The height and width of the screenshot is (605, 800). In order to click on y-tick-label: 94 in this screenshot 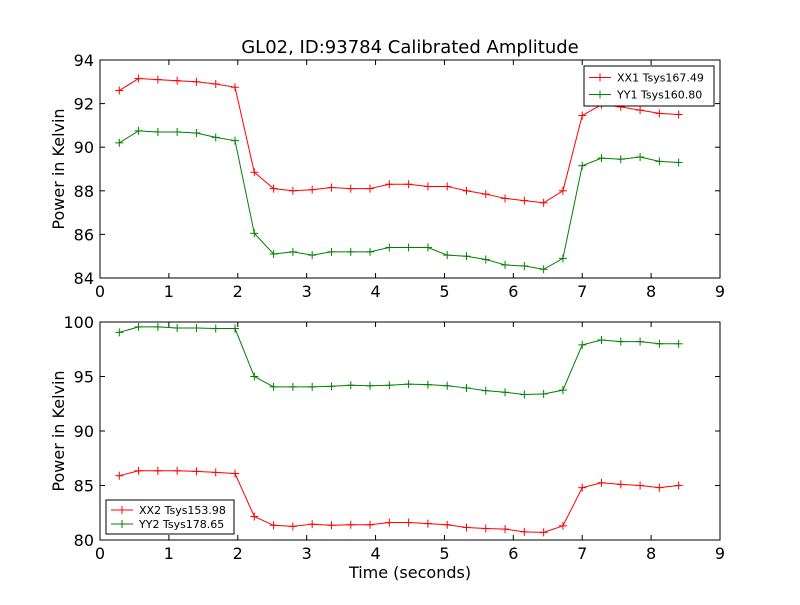, I will do `click(84, 60)`.